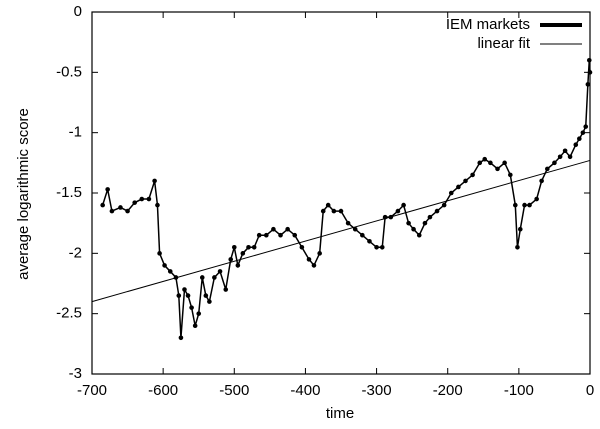 The height and width of the screenshot is (429, 600). I want to click on y-tick-label: -2.5, so click(69, 313).